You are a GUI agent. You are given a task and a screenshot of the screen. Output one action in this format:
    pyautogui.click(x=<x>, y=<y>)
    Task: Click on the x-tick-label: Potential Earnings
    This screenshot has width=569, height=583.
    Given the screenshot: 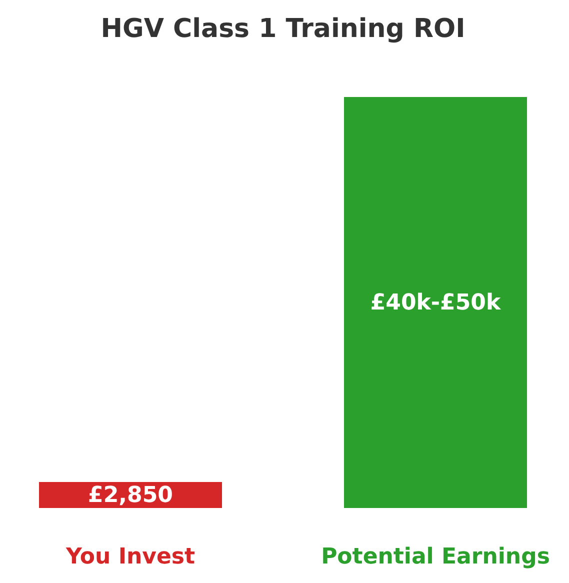 What is the action you would take?
    pyautogui.click(x=435, y=557)
    